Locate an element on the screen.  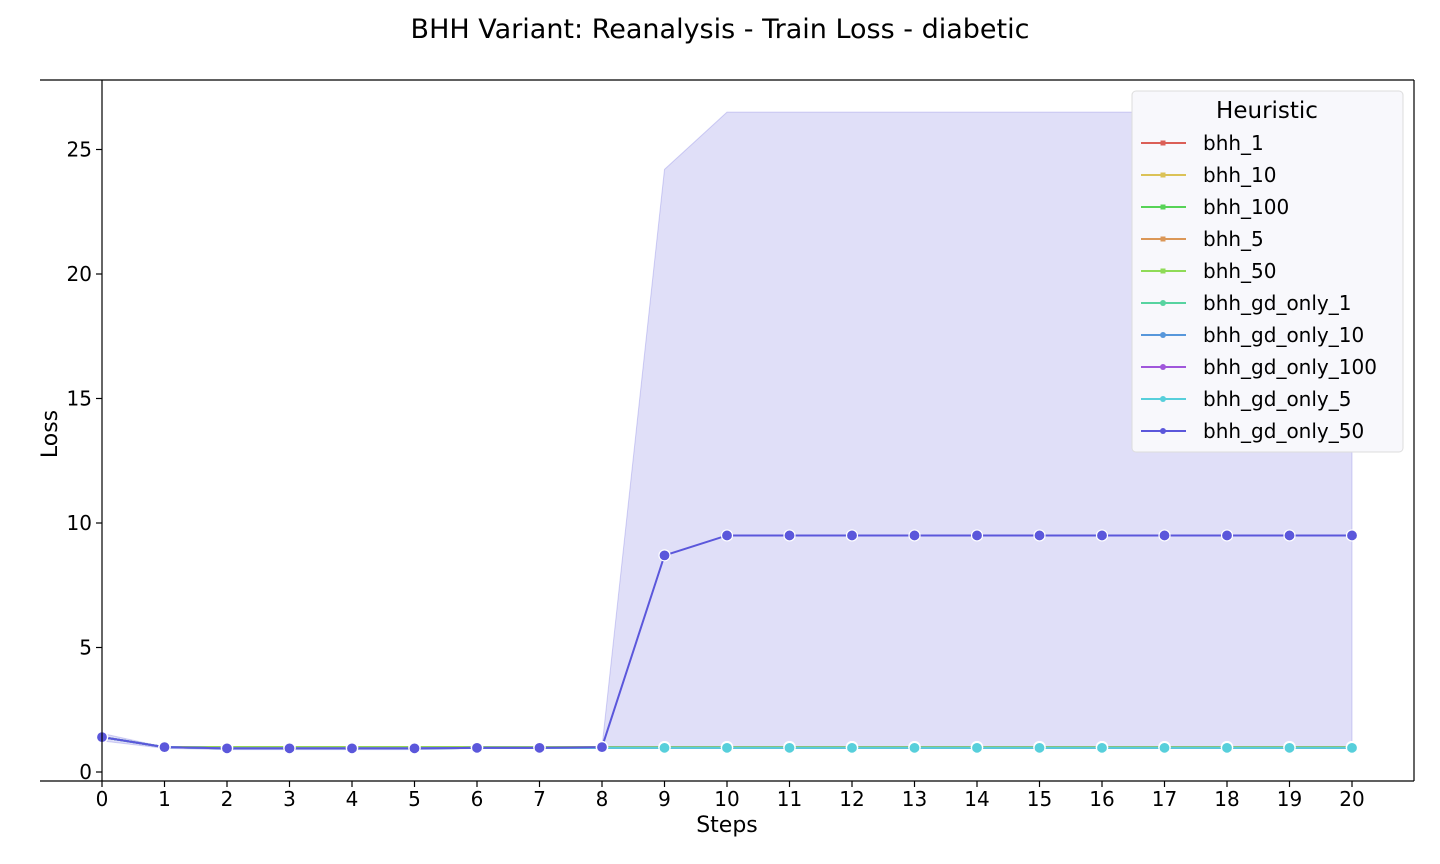
y-tick-label: 25 is located at coordinates (79, 150).